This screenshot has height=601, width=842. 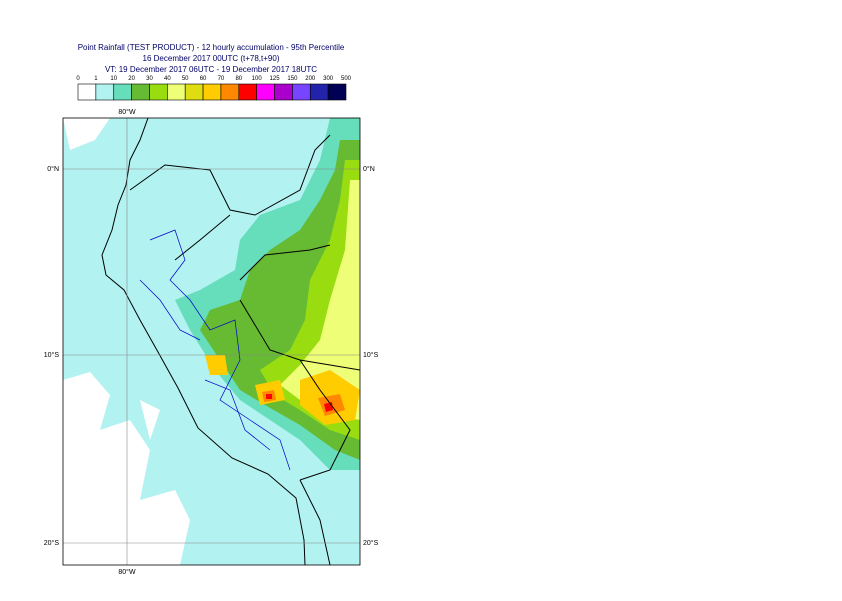 What do you see at coordinates (96, 79) in the screenshot?
I see `legend-label: 1` at bounding box center [96, 79].